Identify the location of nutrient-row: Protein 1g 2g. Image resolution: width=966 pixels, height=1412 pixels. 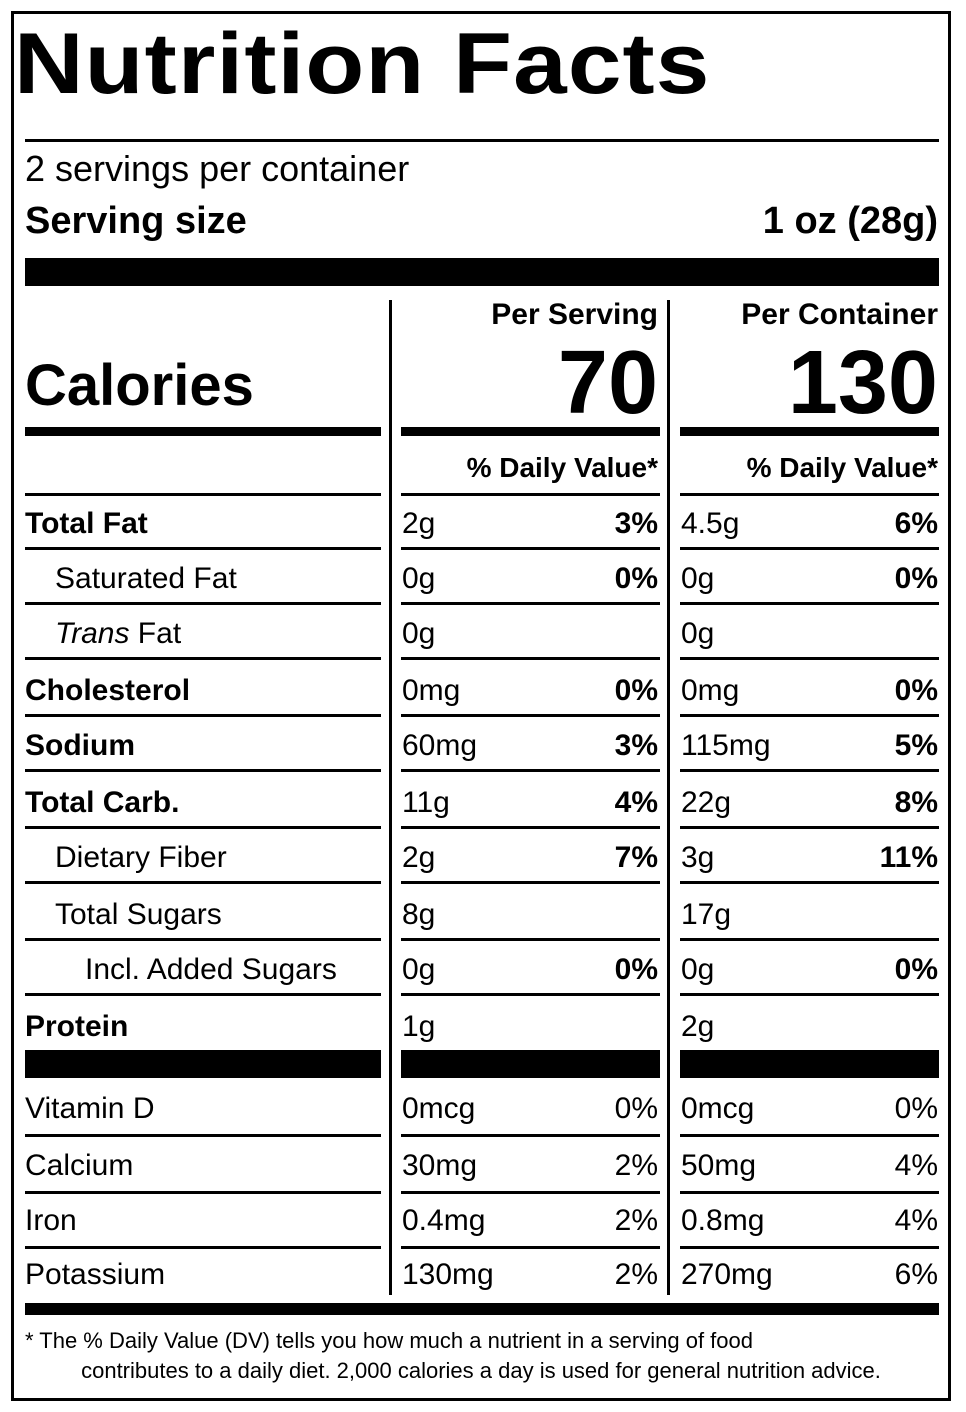
(467, 1030).